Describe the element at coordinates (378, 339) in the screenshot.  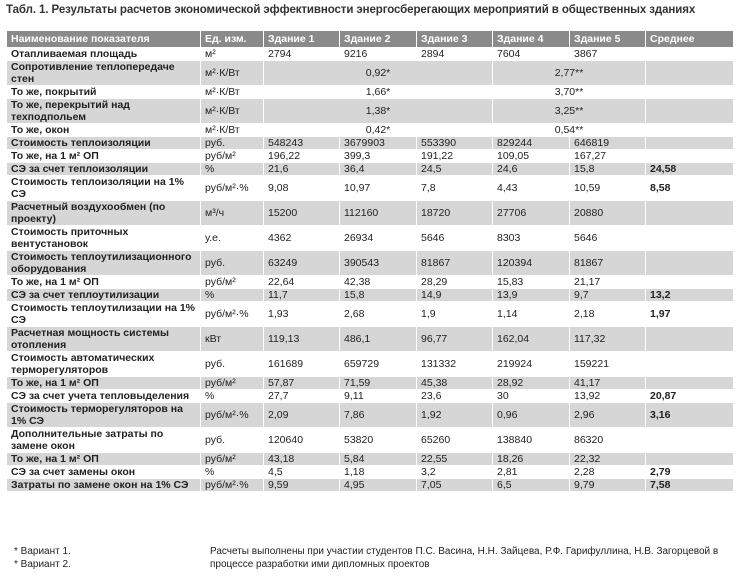
I see `value-cell: 486,1` at that location.